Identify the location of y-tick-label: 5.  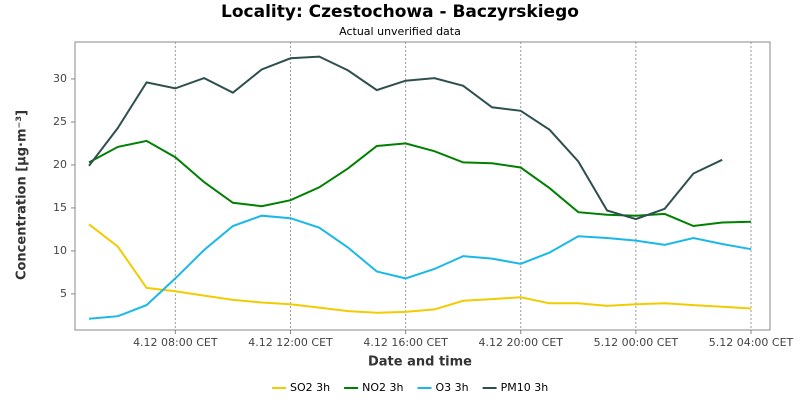
(63, 293).